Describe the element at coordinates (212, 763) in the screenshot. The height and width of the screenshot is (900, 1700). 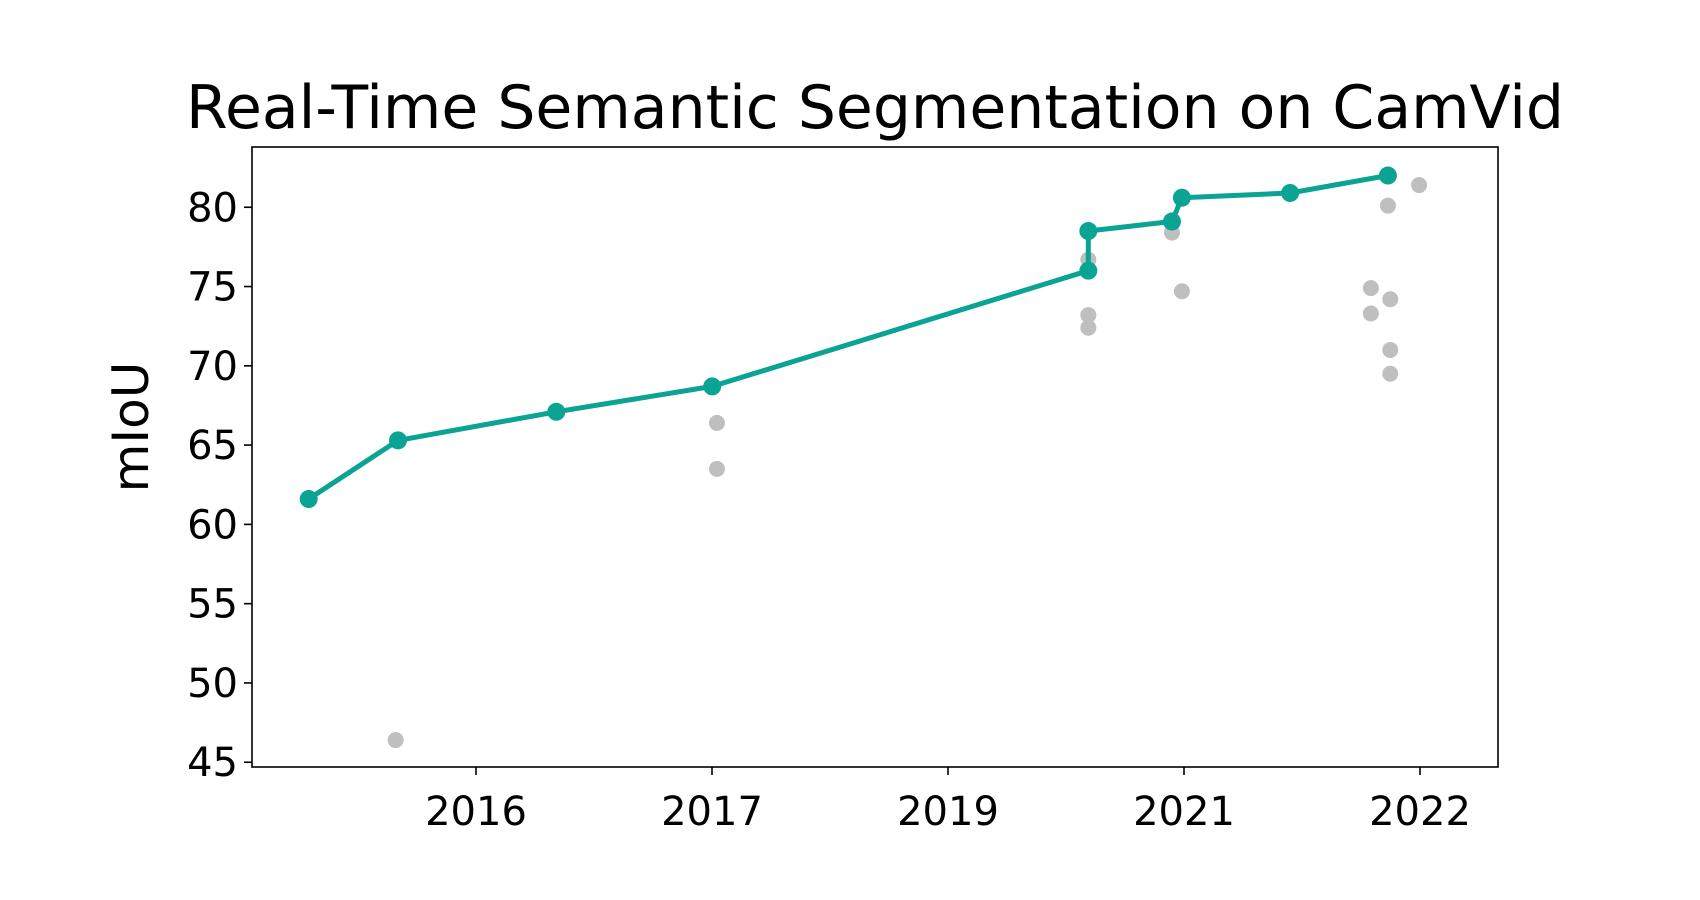
I see `y-tick-label: 45` at that location.